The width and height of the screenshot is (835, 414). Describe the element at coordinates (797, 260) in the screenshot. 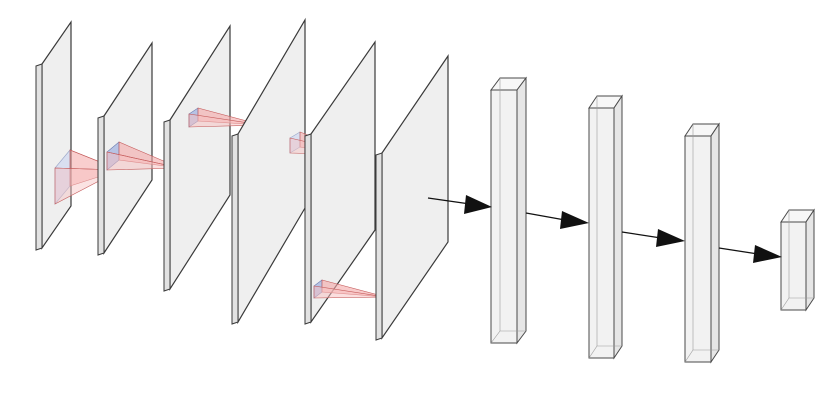

I see `output-layer` at that location.